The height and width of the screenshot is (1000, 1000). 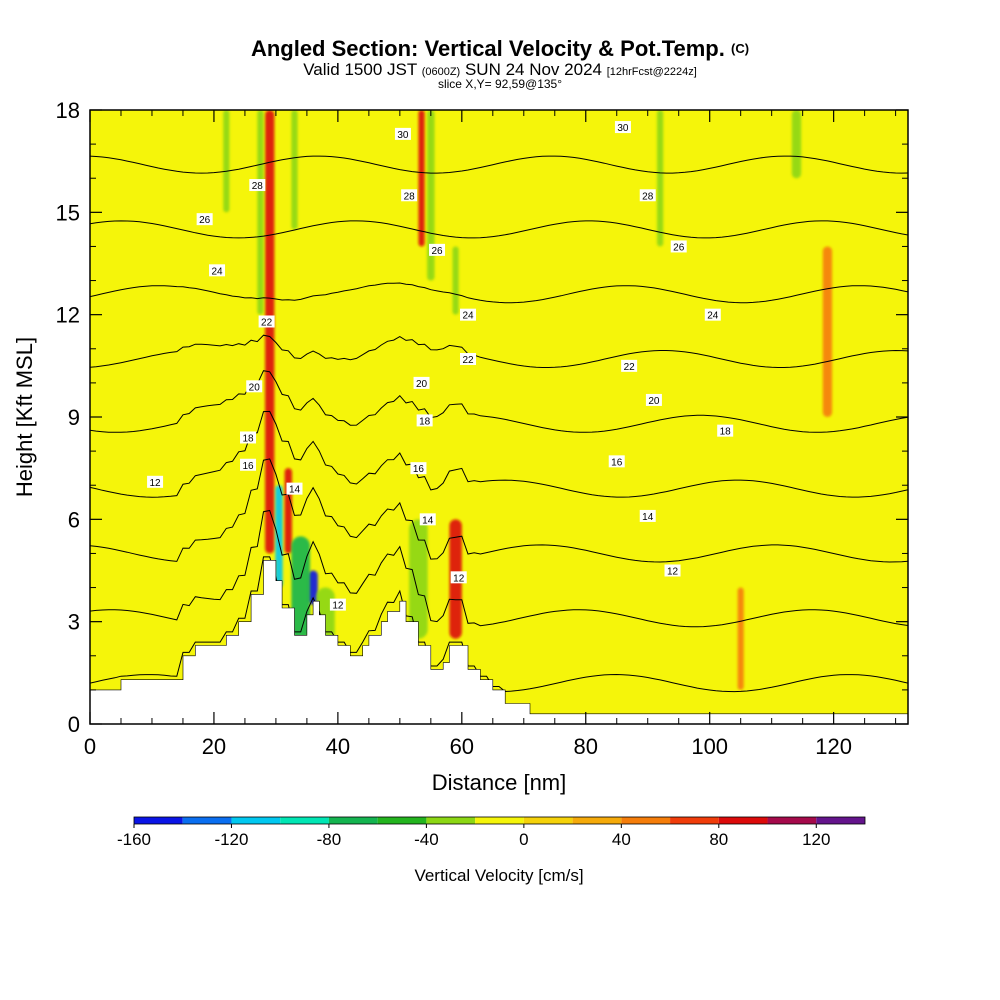 I want to click on colorbar-tick-label-7: 120, so click(x=816, y=839).